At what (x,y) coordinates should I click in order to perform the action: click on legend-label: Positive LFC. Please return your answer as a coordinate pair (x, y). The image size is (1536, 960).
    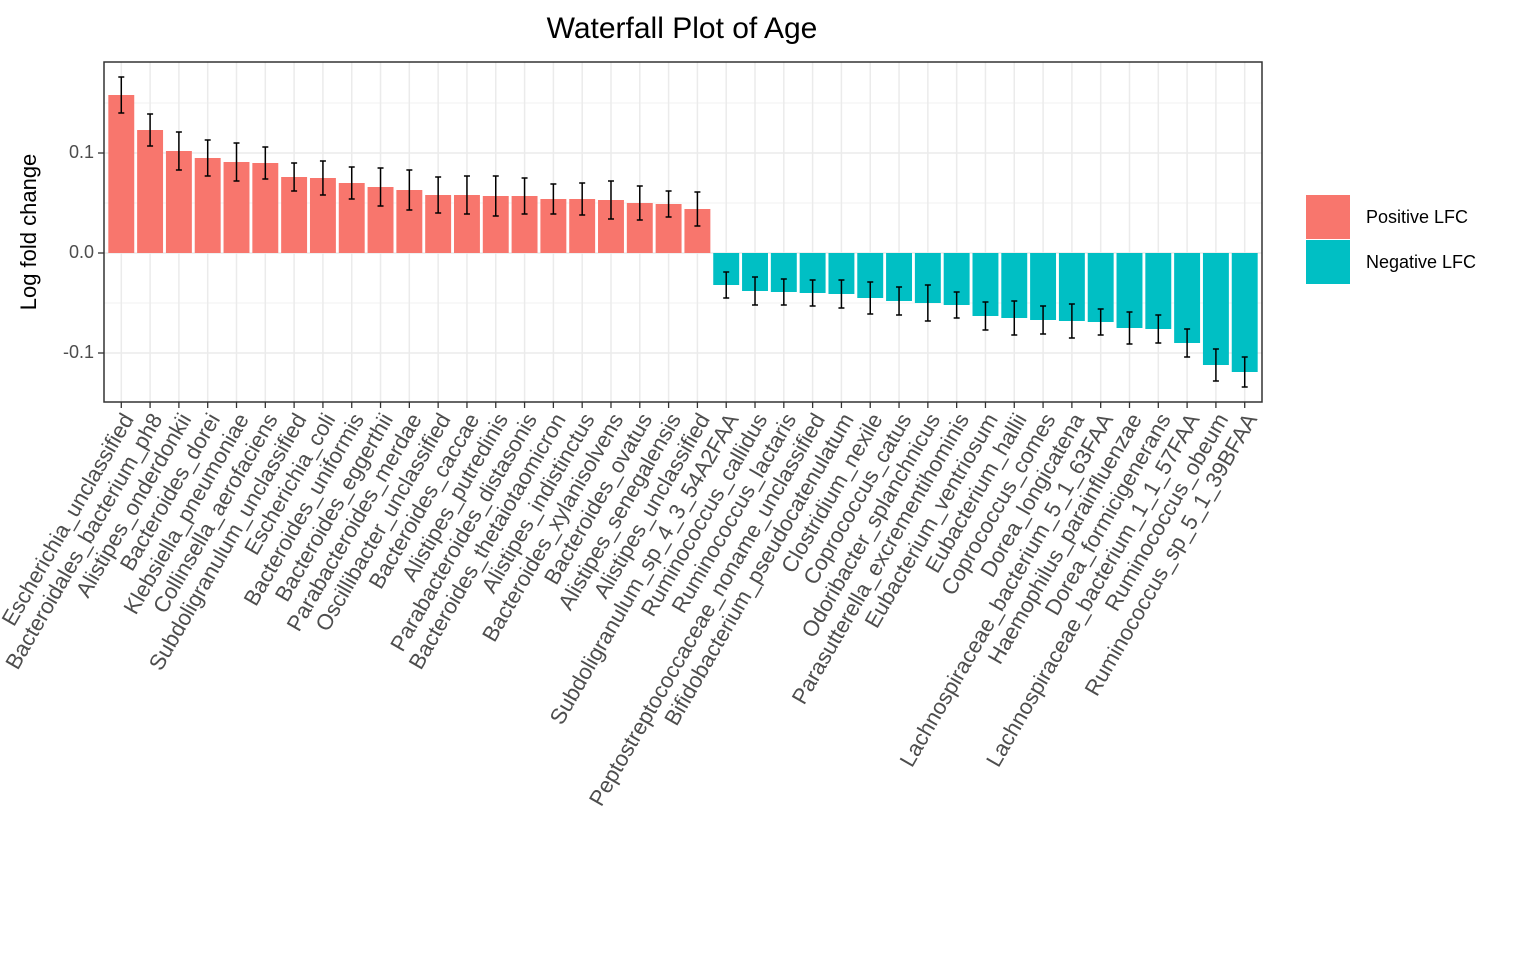
    Looking at the image, I should click on (1417, 217).